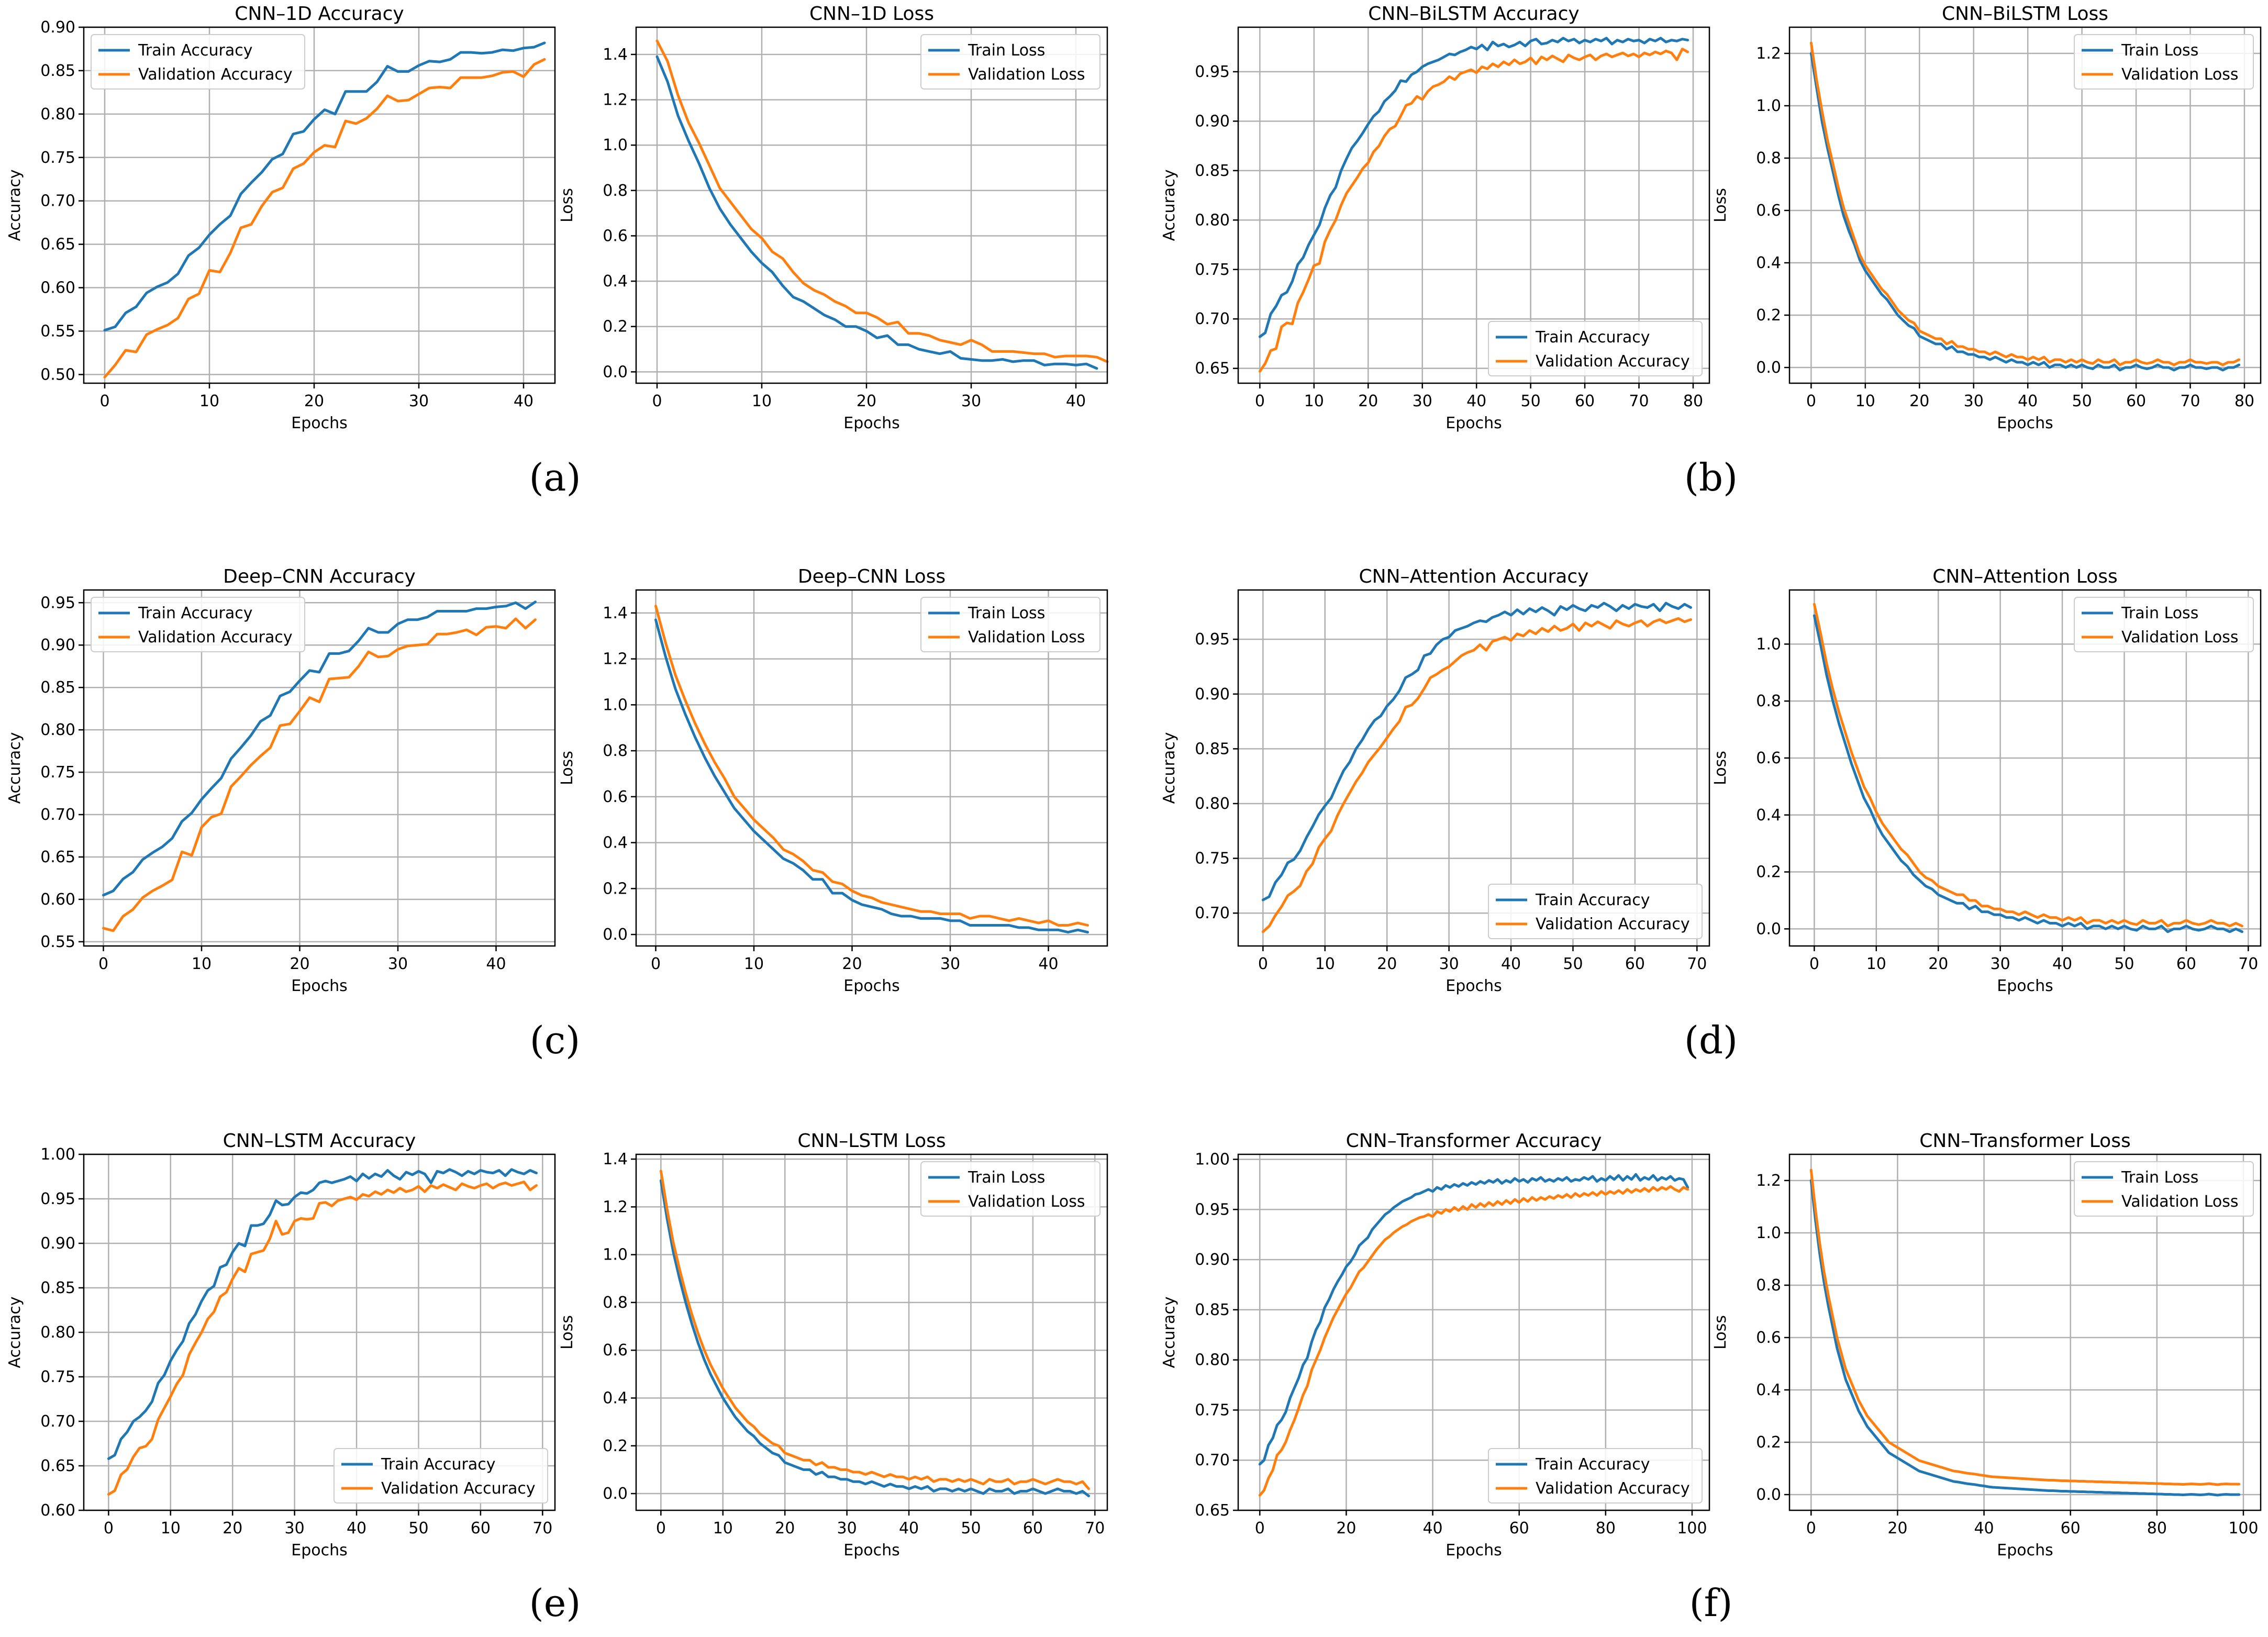 Image resolution: width=2268 pixels, height=1637 pixels. I want to click on panel-label-f: (f), so click(1711, 1603).